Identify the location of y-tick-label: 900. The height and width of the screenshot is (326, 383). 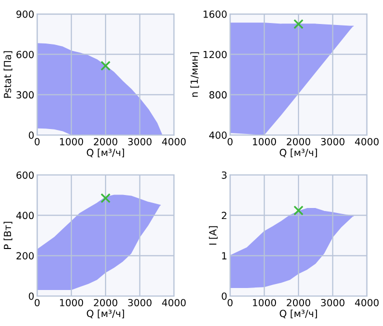
(25, 14).